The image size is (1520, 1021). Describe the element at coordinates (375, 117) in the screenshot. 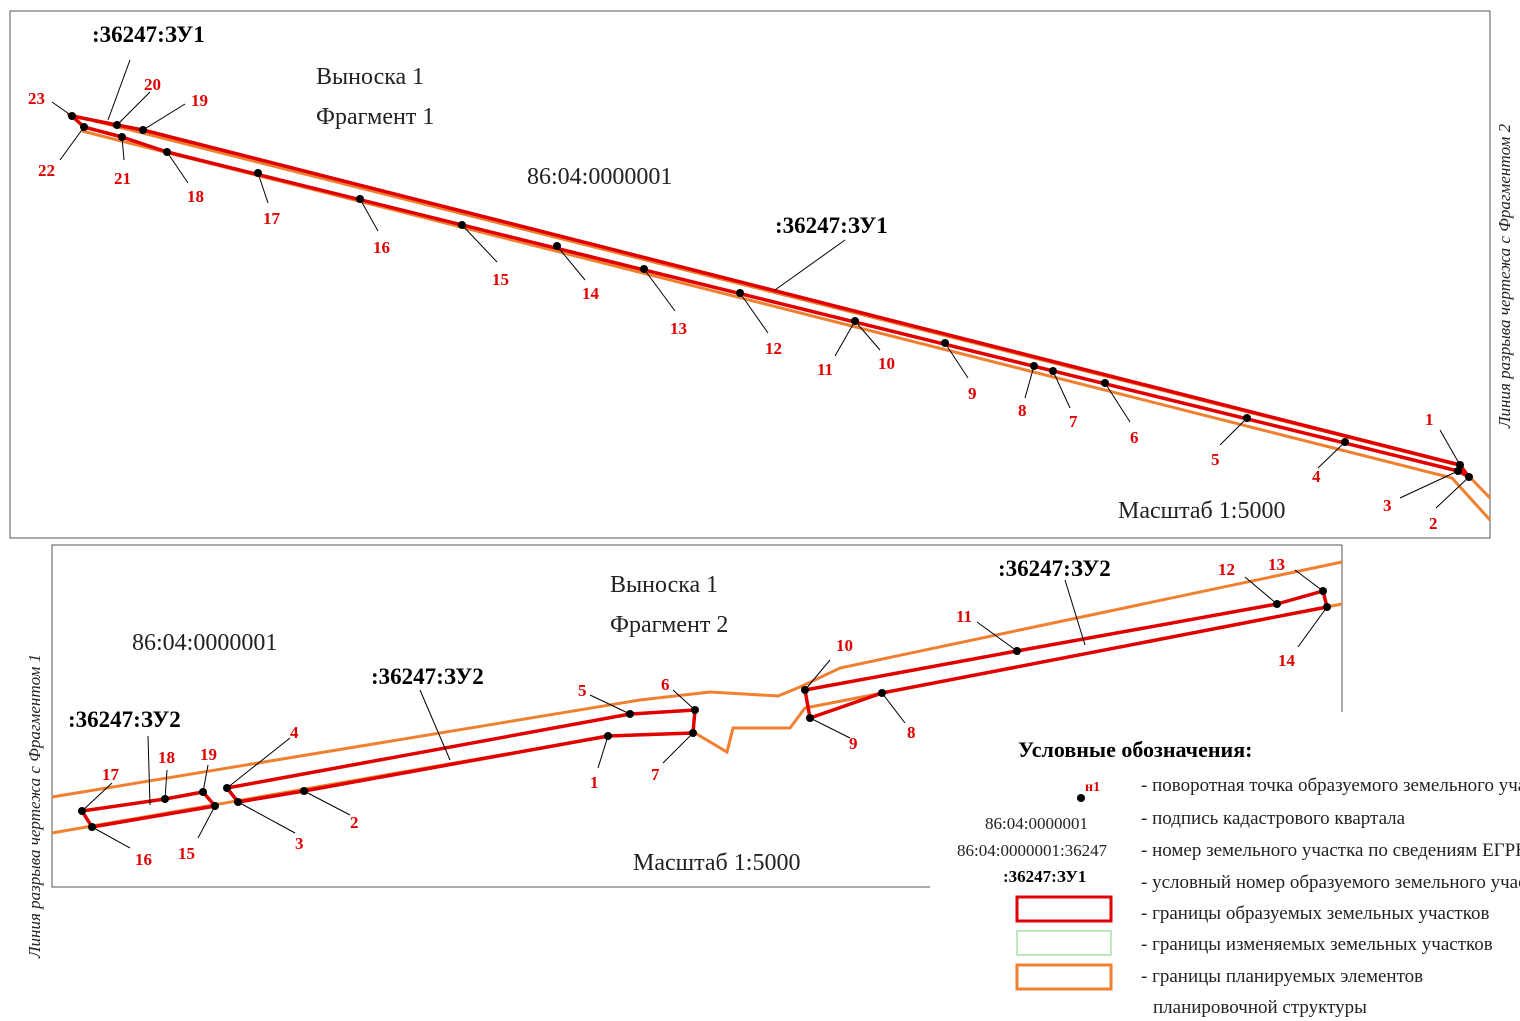

I see `fragment-title: Фрагмент 1` at that location.